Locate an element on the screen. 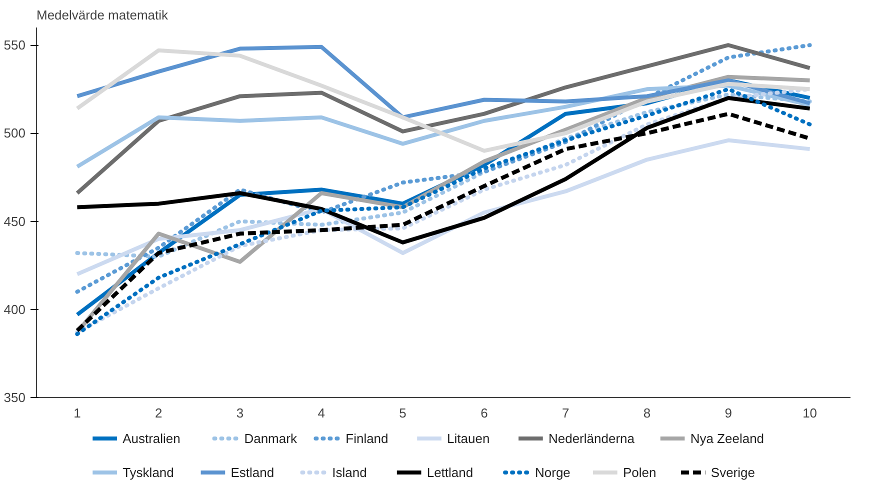  legend-label: Sverige is located at coordinates (732, 472).